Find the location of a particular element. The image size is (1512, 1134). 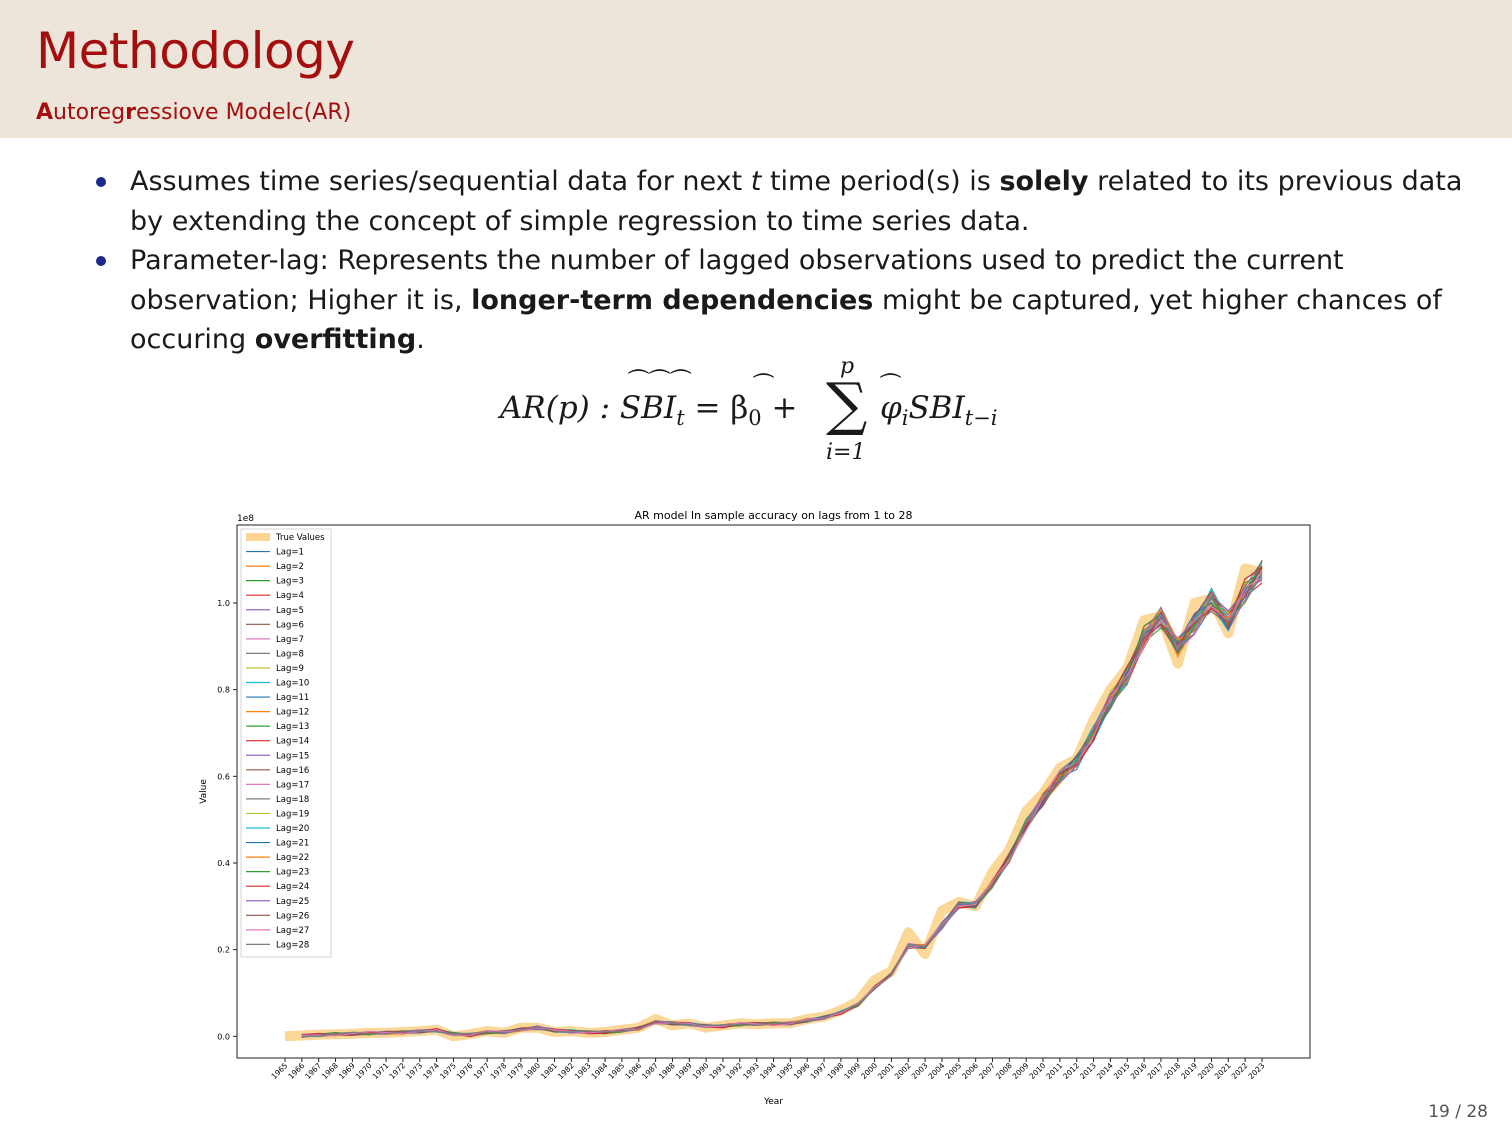

x-axis-label: Year is located at coordinates (773, 1102).